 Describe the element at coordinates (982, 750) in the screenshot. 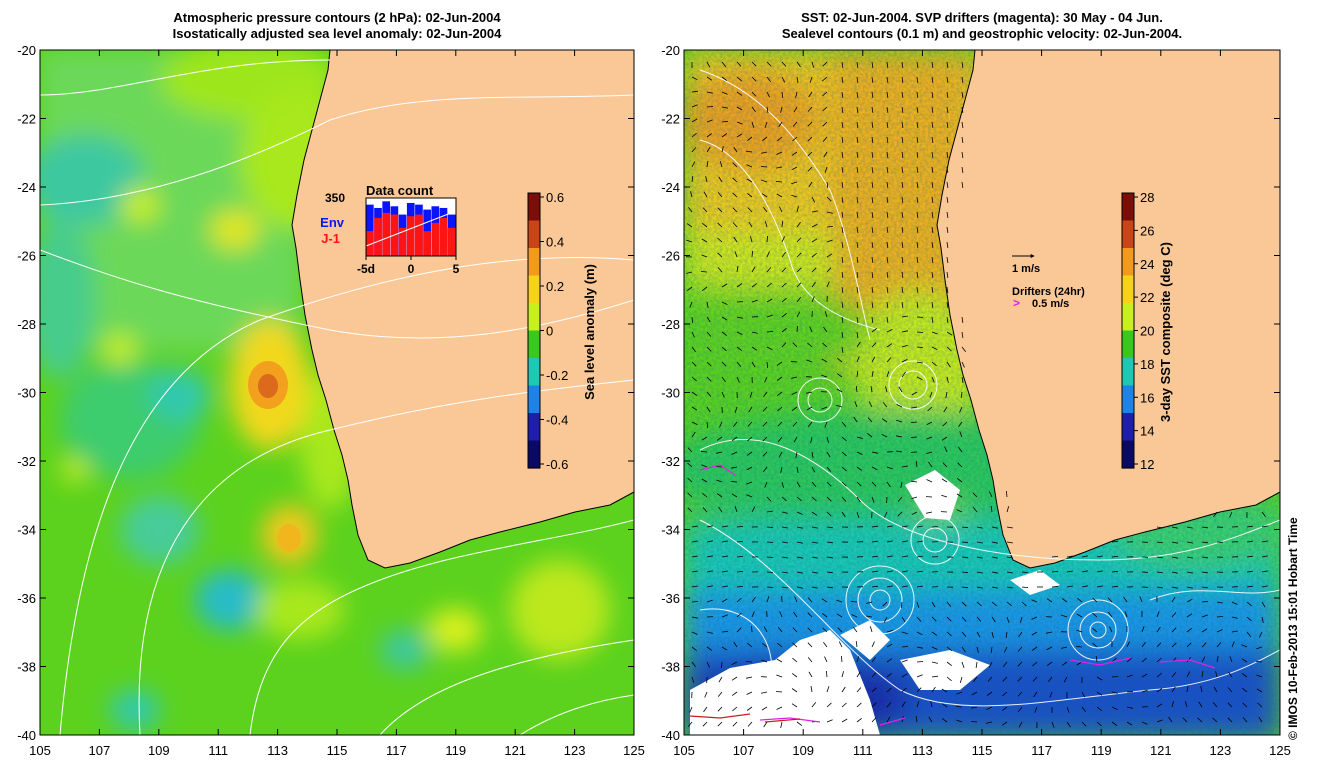

I see `lon-tick-label: 115` at that location.